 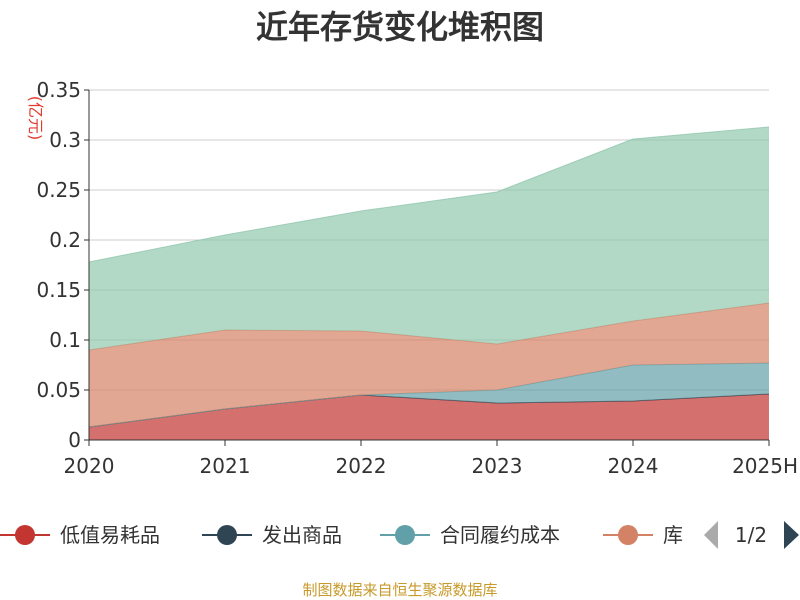 I want to click on legend-label: 库, so click(x=673, y=535).